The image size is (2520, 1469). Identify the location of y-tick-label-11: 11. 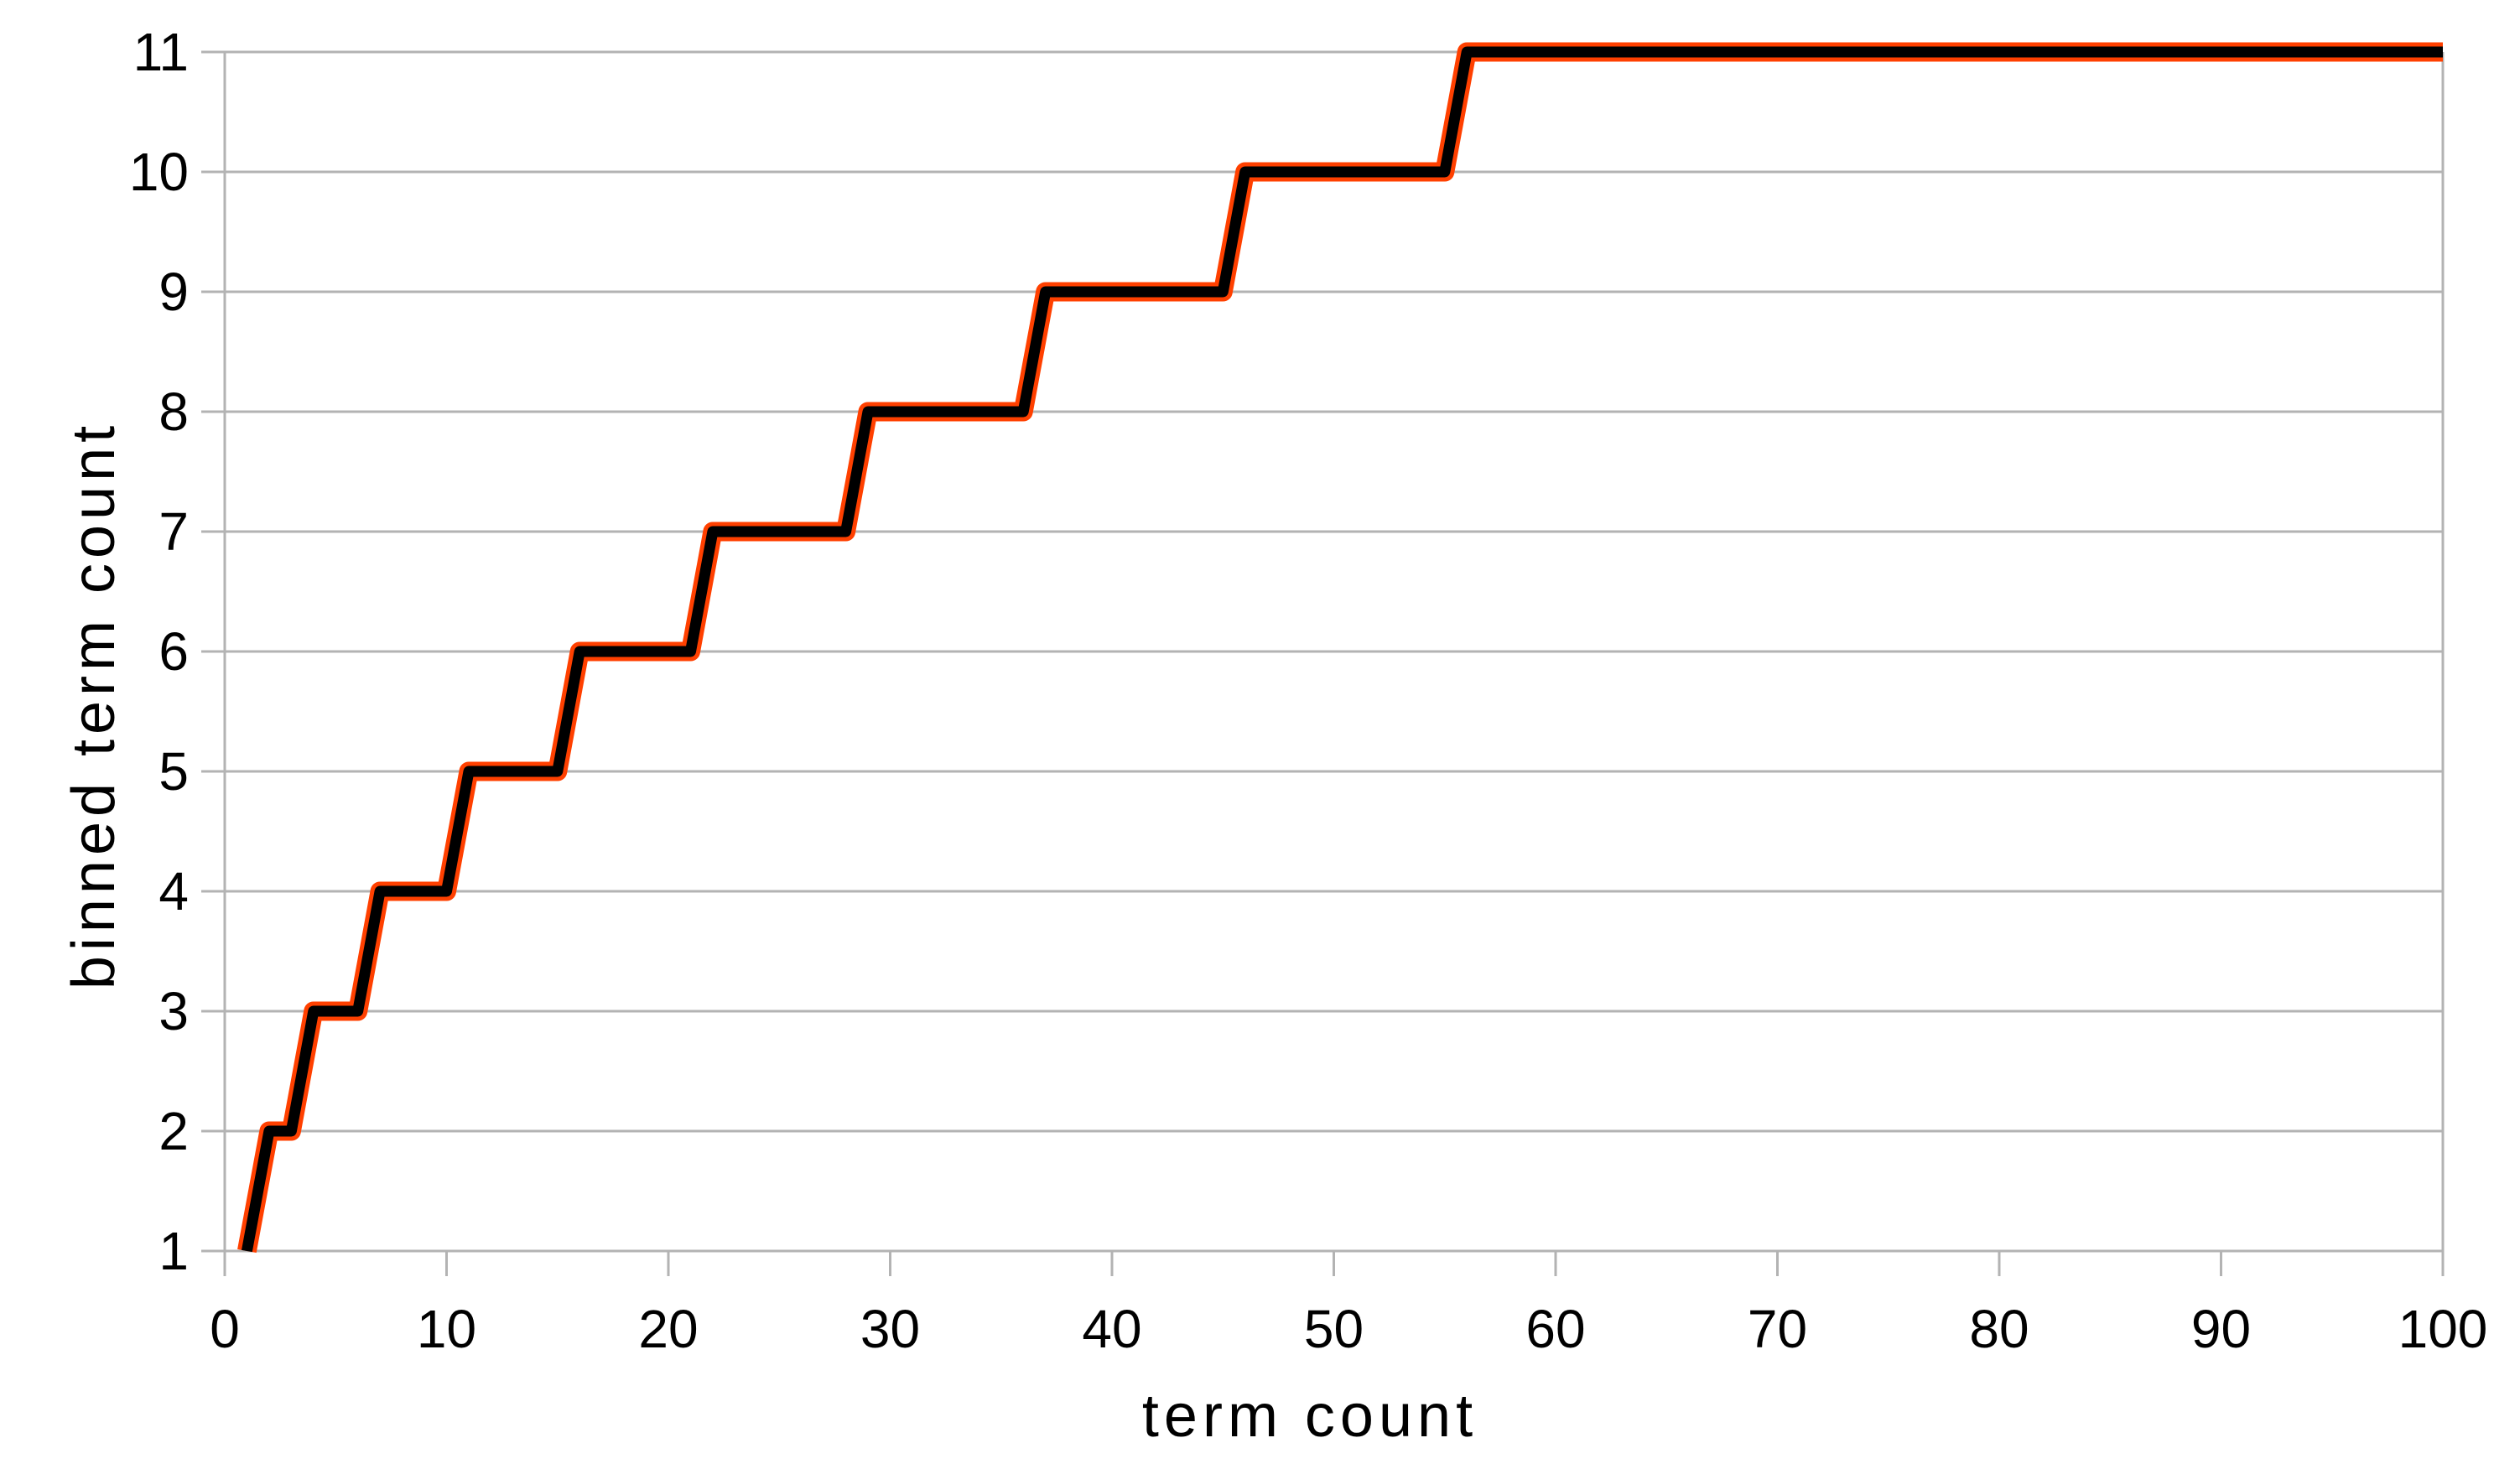
(161, 52).